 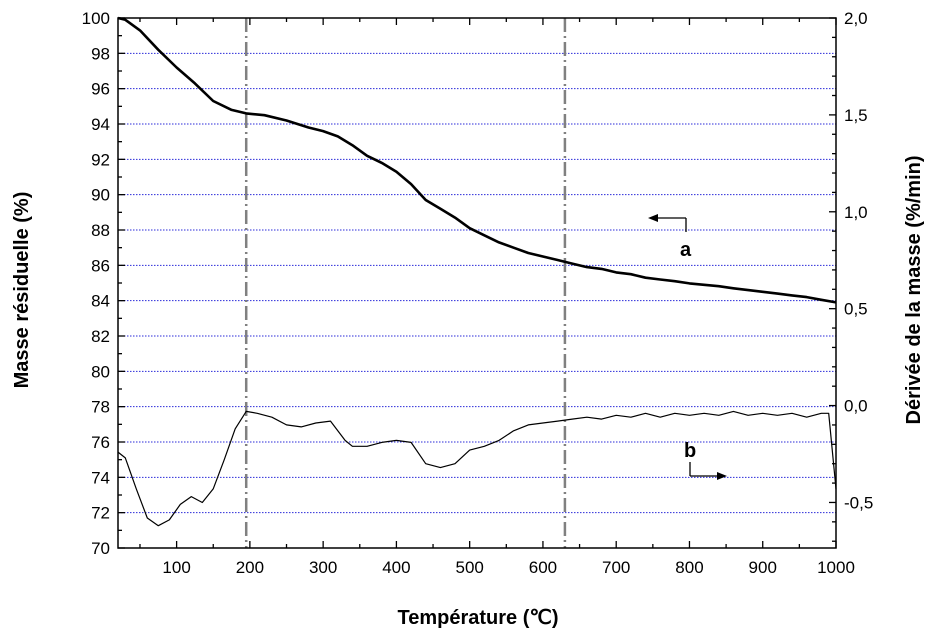 I want to click on annotation-a-arrowhead, so click(x=653, y=218).